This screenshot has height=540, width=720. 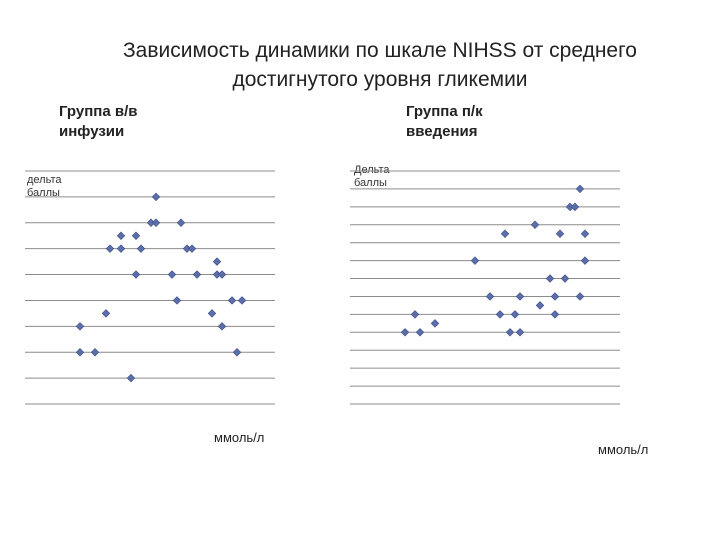 I want to click on right-y-axis-label-line2: баллы, so click(x=370, y=183).